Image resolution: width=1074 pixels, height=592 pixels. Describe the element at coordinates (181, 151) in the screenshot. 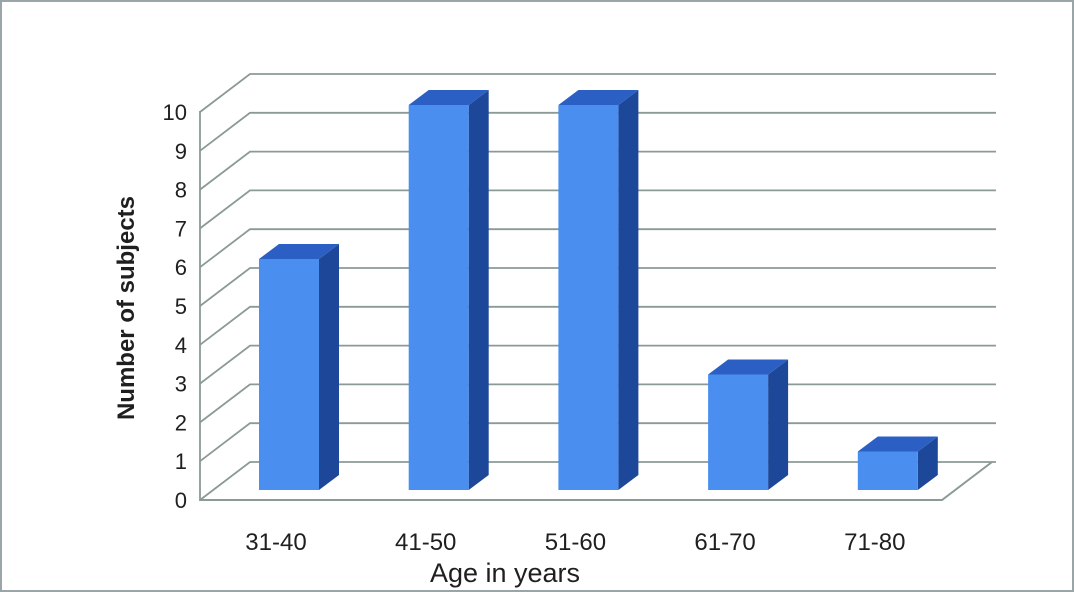

I see `y-tick-label-9: 9` at that location.